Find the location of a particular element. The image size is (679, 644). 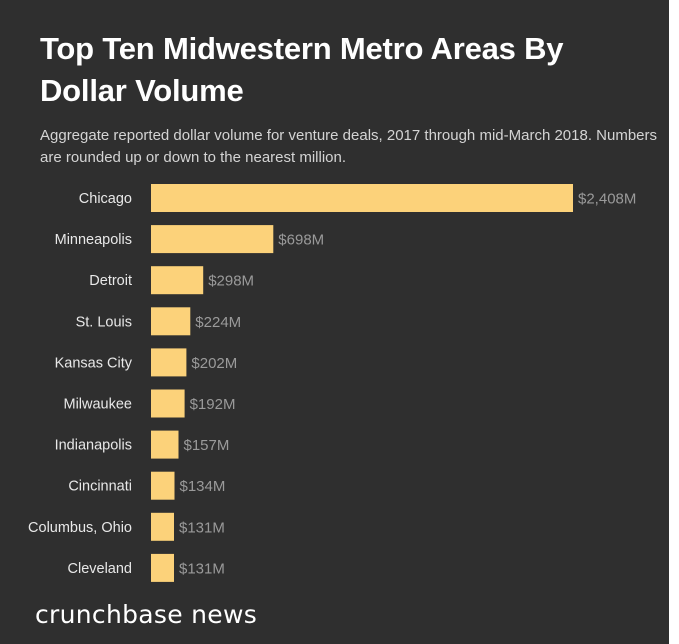

value-label: $298M is located at coordinates (231, 281).